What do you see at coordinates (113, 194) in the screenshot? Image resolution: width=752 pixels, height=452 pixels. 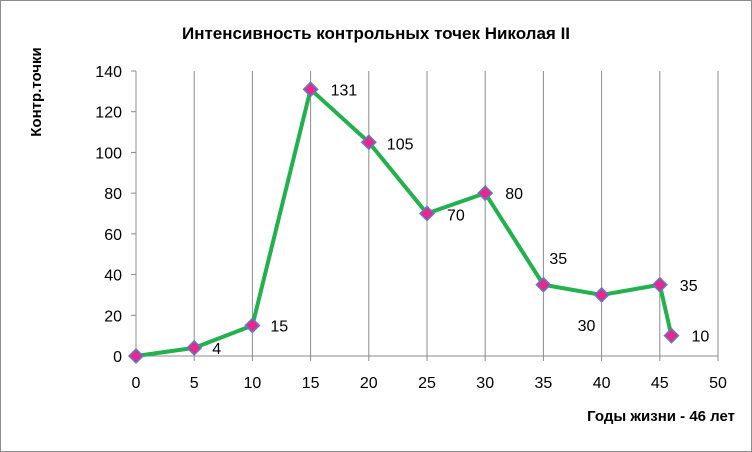 I see `y-tick-label-4: 80` at bounding box center [113, 194].